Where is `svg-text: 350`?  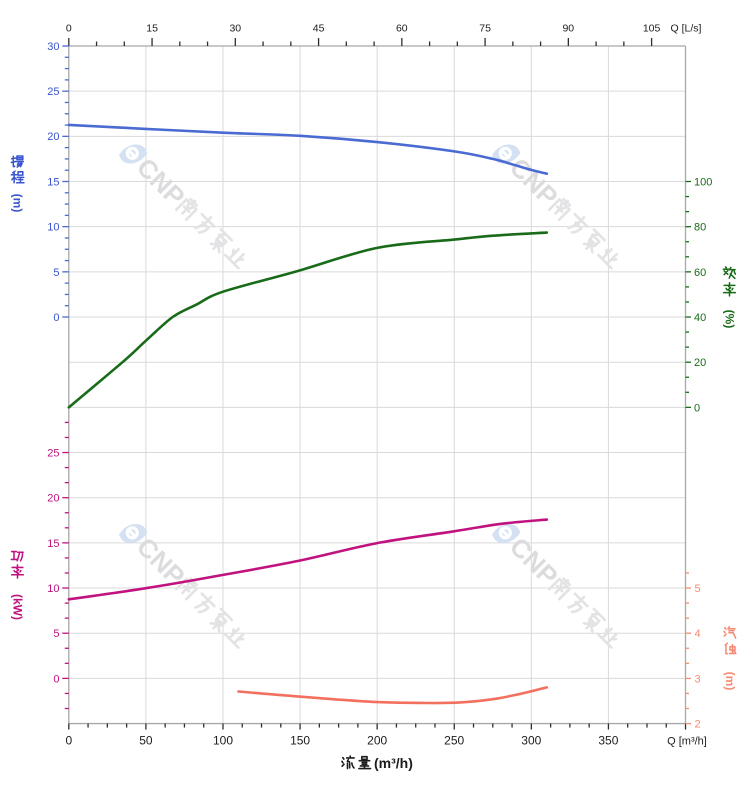 svg-text: 350 is located at coordinates (608, 741).